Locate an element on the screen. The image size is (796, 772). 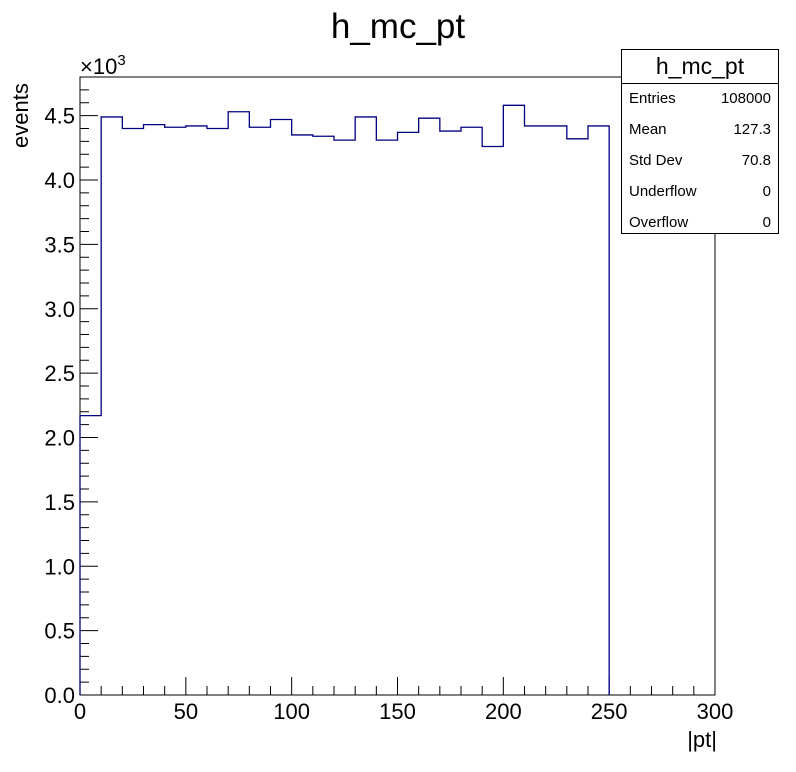
y-tick-label: 1.5 is located at coordinates (59, 502).